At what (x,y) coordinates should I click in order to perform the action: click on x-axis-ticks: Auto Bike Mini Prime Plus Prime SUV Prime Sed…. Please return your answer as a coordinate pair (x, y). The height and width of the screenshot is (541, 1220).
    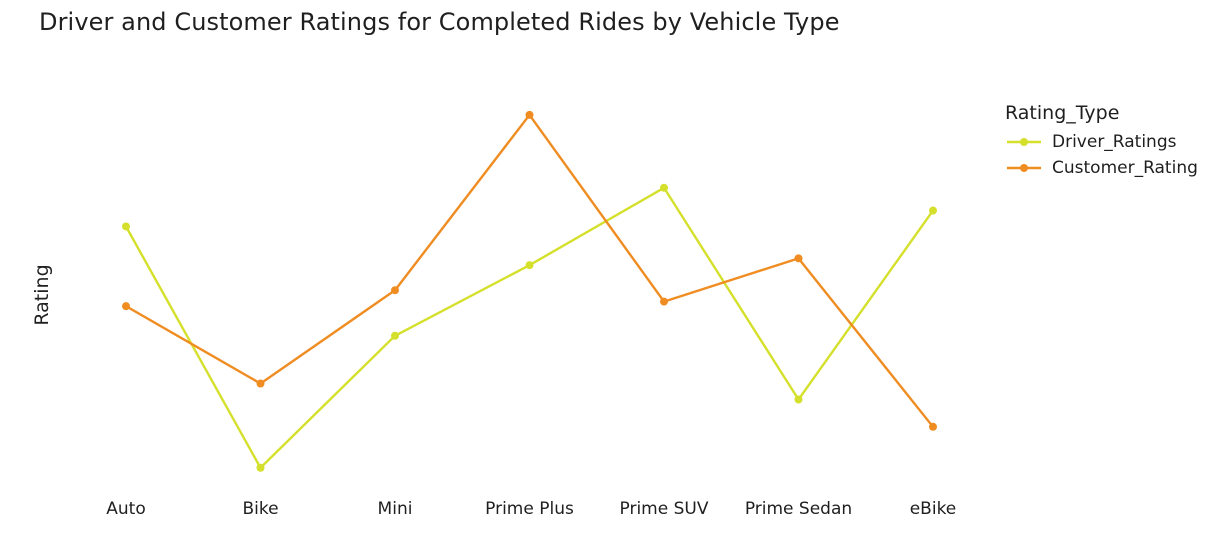
    Looking at the image, I should click on (531, 509).